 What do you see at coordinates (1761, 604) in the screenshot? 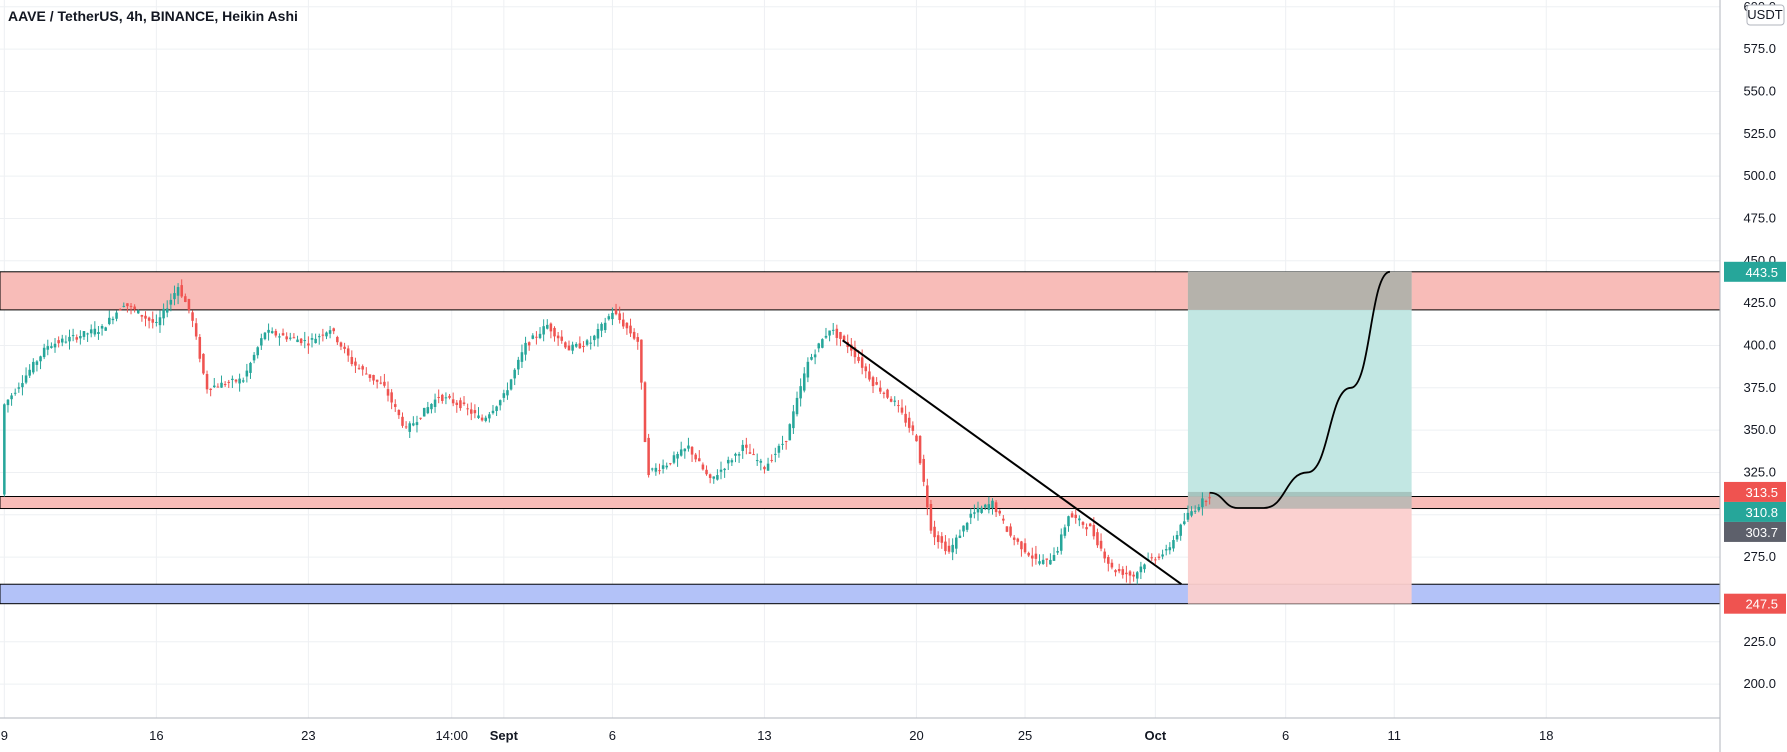
I see `price-label-text: 247.5` at bounding box center [1761, 604].